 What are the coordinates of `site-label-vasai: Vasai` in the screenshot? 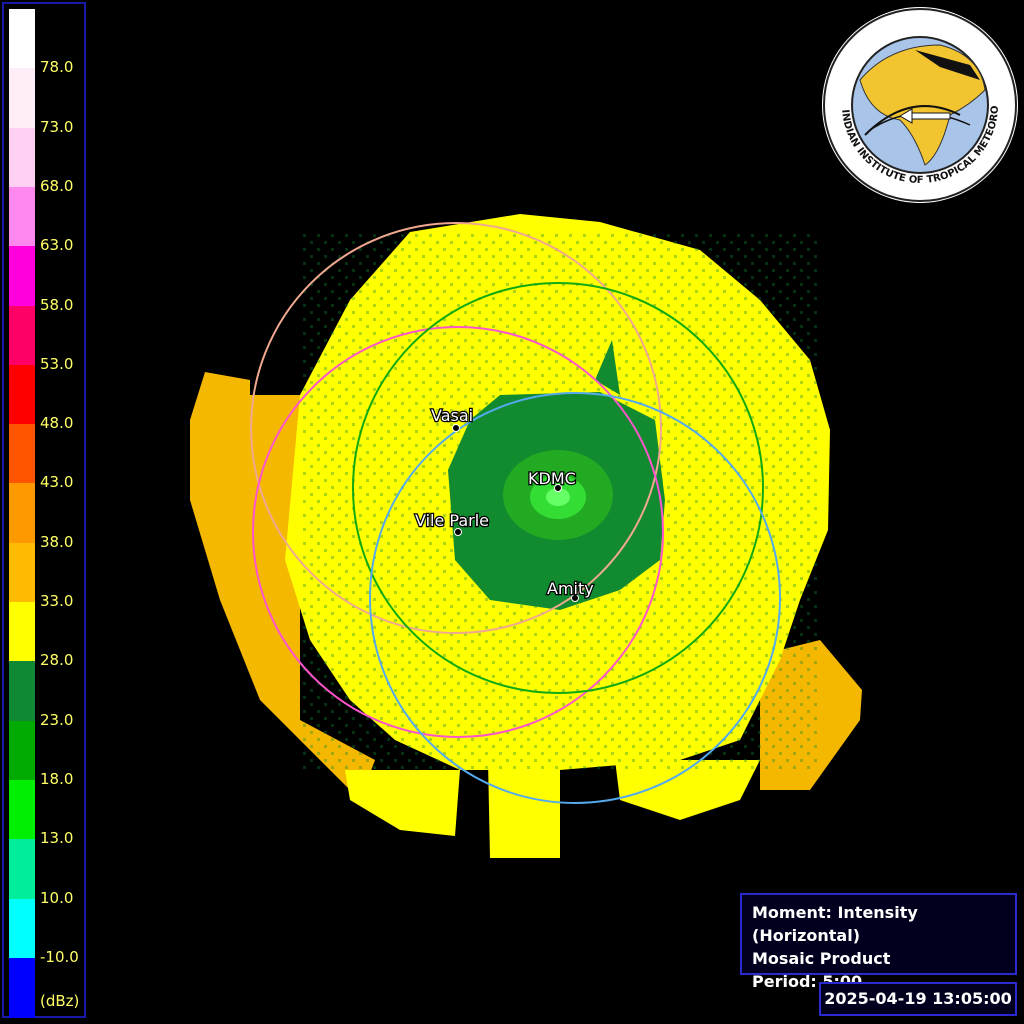 It's located at (452, 415).